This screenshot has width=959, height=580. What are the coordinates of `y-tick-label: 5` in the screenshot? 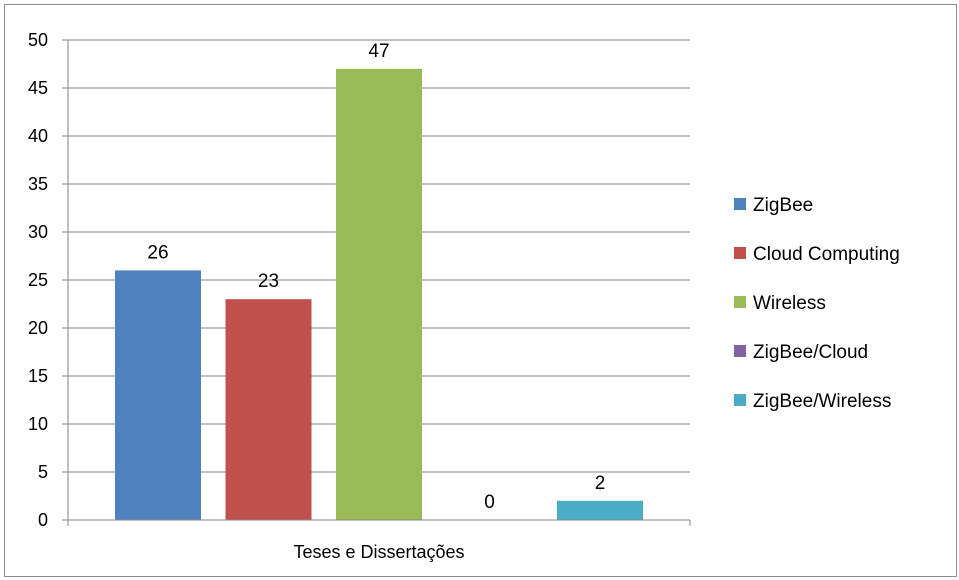 It's located at (43, 472).